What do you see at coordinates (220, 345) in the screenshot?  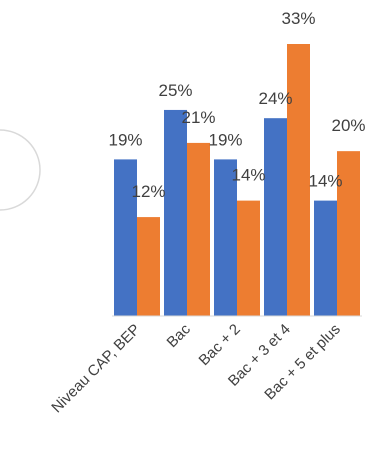 I see `x-tick-label-3: Bac + 2` at bounding box center [220, 345].